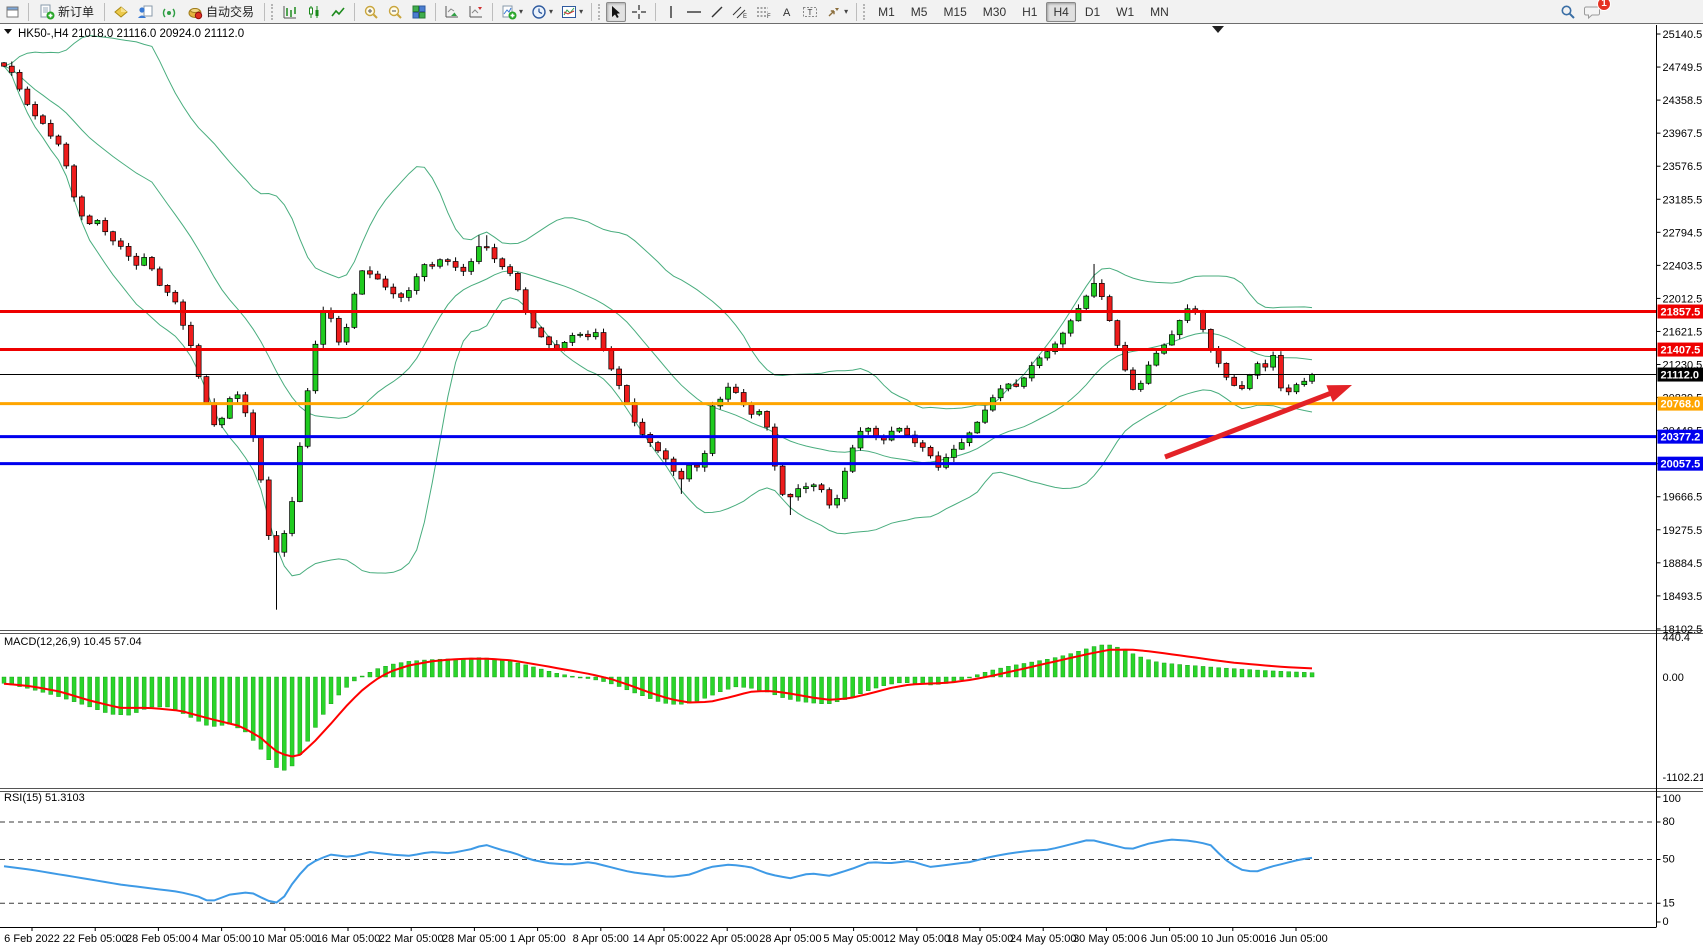 The image size is (1703, 949). I want to click on indicators-button: ▾, so click(512, 12).